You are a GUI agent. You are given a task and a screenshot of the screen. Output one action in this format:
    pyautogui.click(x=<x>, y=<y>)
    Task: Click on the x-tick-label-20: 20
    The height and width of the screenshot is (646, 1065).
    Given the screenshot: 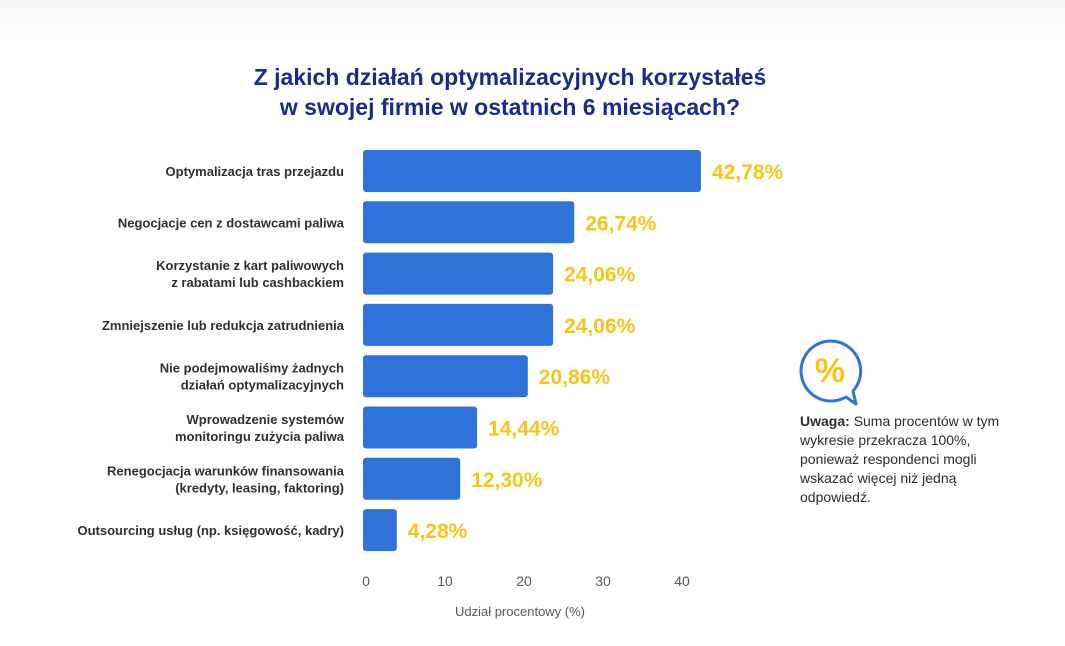 What is the action you would take?
    pyautogui.click(x=524, y=581)
    